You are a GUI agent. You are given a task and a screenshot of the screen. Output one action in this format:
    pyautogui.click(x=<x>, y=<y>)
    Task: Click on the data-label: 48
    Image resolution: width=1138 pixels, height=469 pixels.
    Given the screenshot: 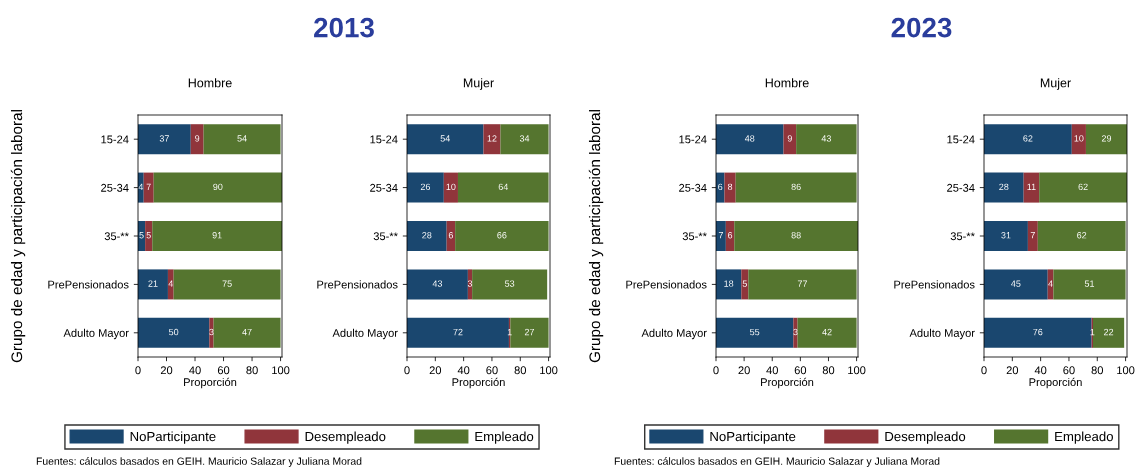 What is the action you would take?
    pyautogui.click(x=749, y=138)
    